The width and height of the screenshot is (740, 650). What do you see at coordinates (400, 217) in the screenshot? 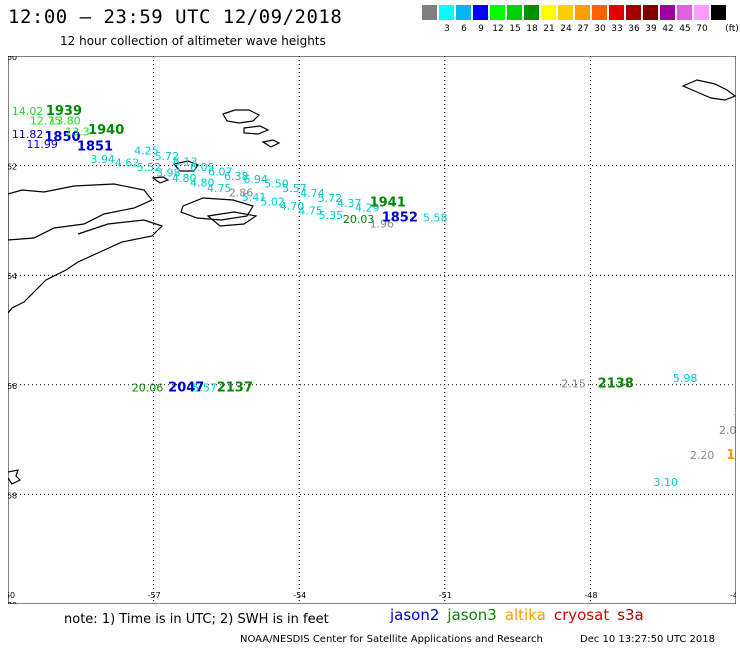
I see `pass-time-label: 1852` at bounding box center [400, 217].